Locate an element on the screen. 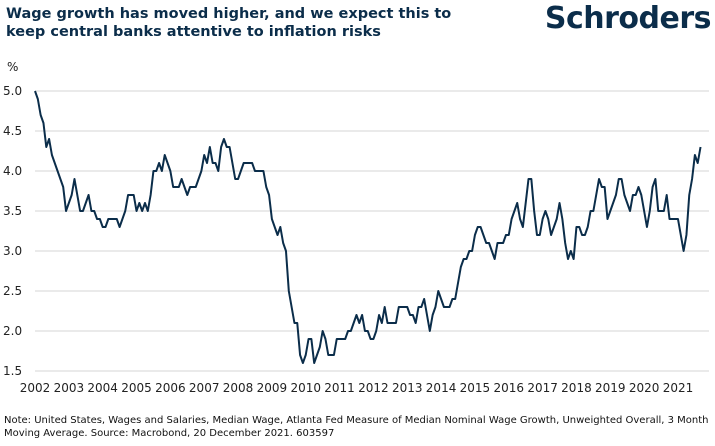 This screenshot has height=446, width=715. x-tick-label: 2003 is located at coordinates (69, 388).